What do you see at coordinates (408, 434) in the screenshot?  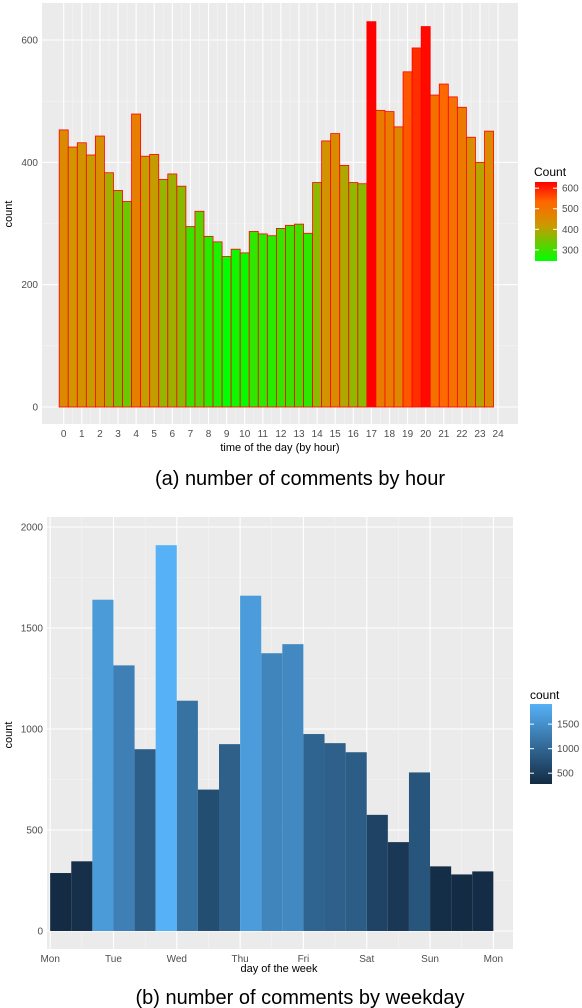 I see `chart-a-x-tick-label: 19` at bounding box center [408, 434].